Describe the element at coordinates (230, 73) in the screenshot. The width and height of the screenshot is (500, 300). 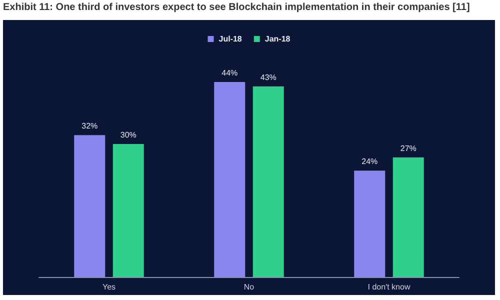
I see `data-label: 44%` at that location.